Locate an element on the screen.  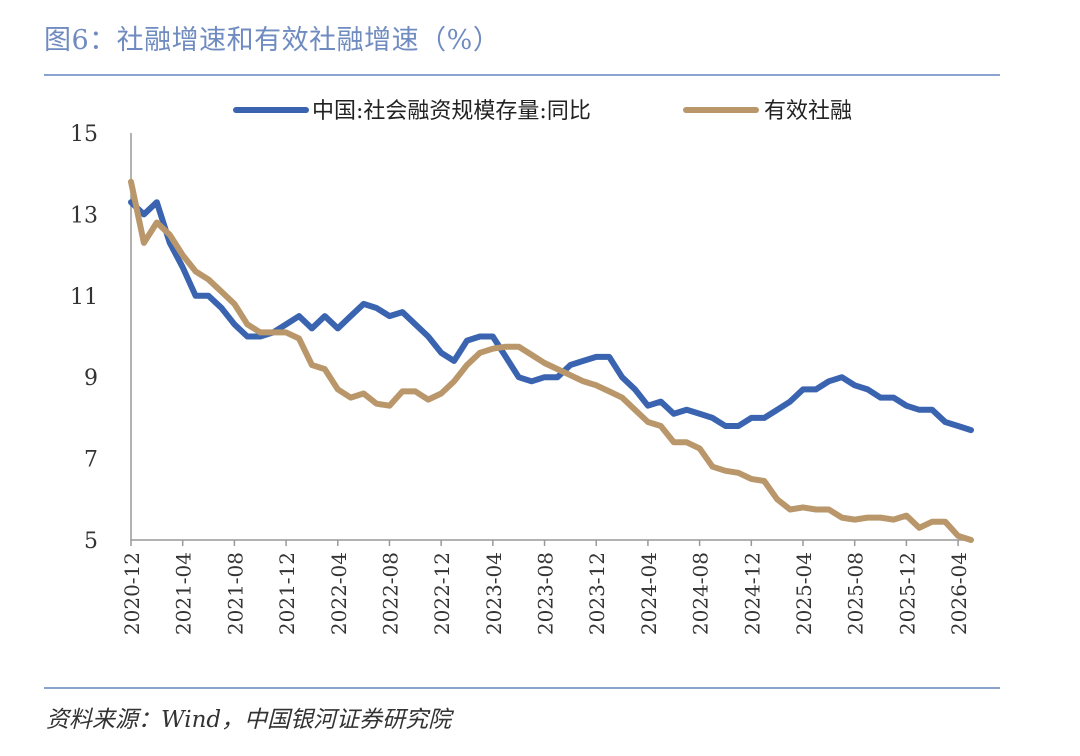
page-title: 图6：社融增速和有效社融增速（%） is located at coordinates (272, 40).